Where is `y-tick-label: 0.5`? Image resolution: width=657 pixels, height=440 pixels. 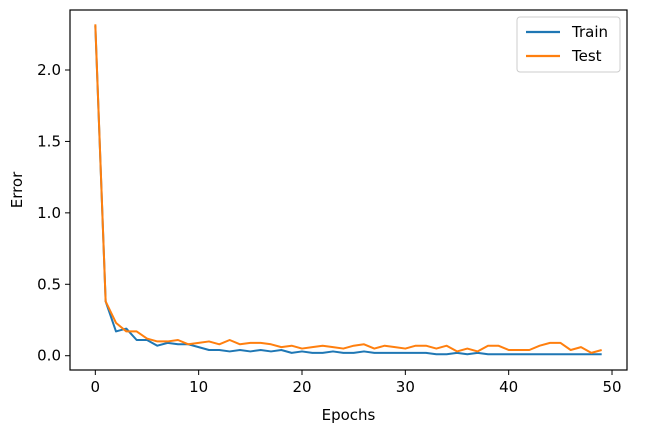
y-tick-label: 0.5 is located at coordinates (49, 284).